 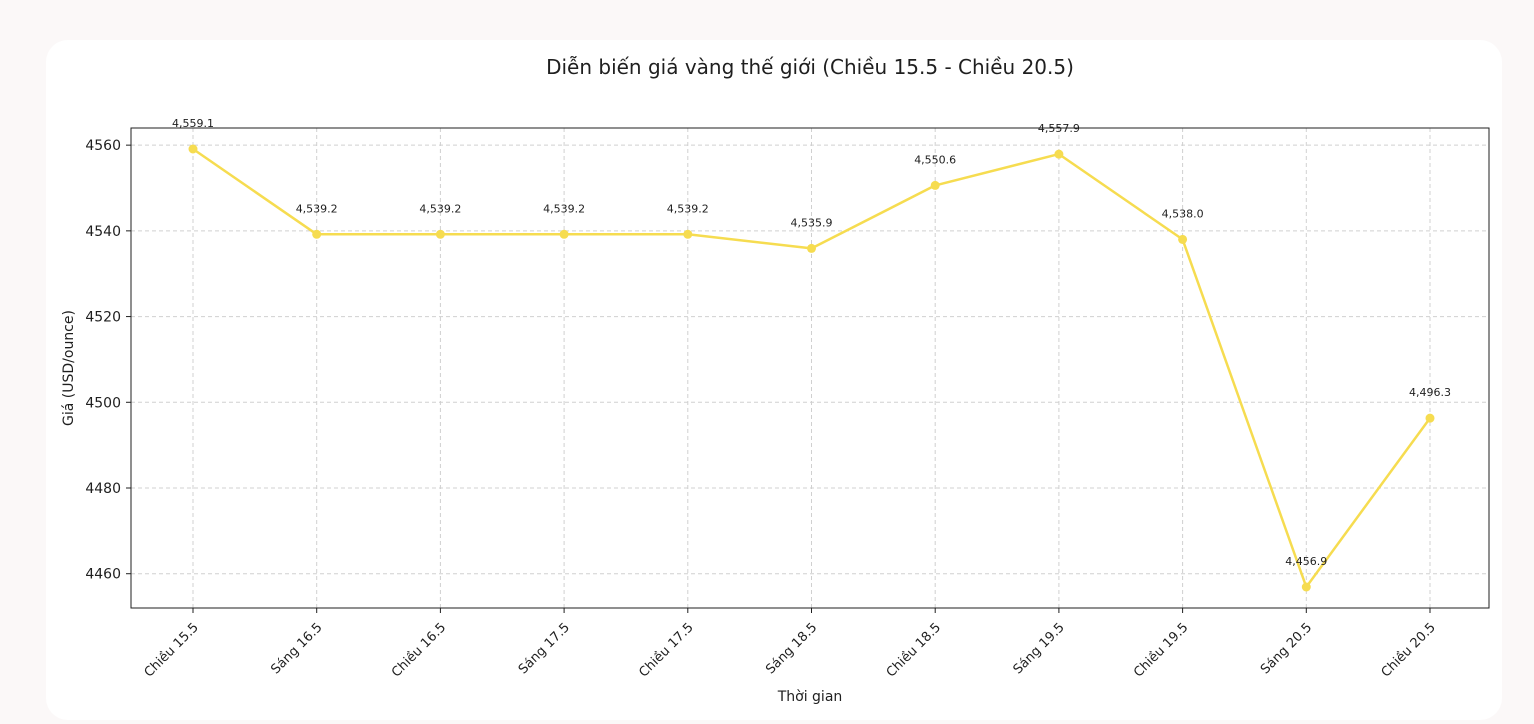 I want to click on x-axis-title: Thời gian, so click(x=810, y=697).